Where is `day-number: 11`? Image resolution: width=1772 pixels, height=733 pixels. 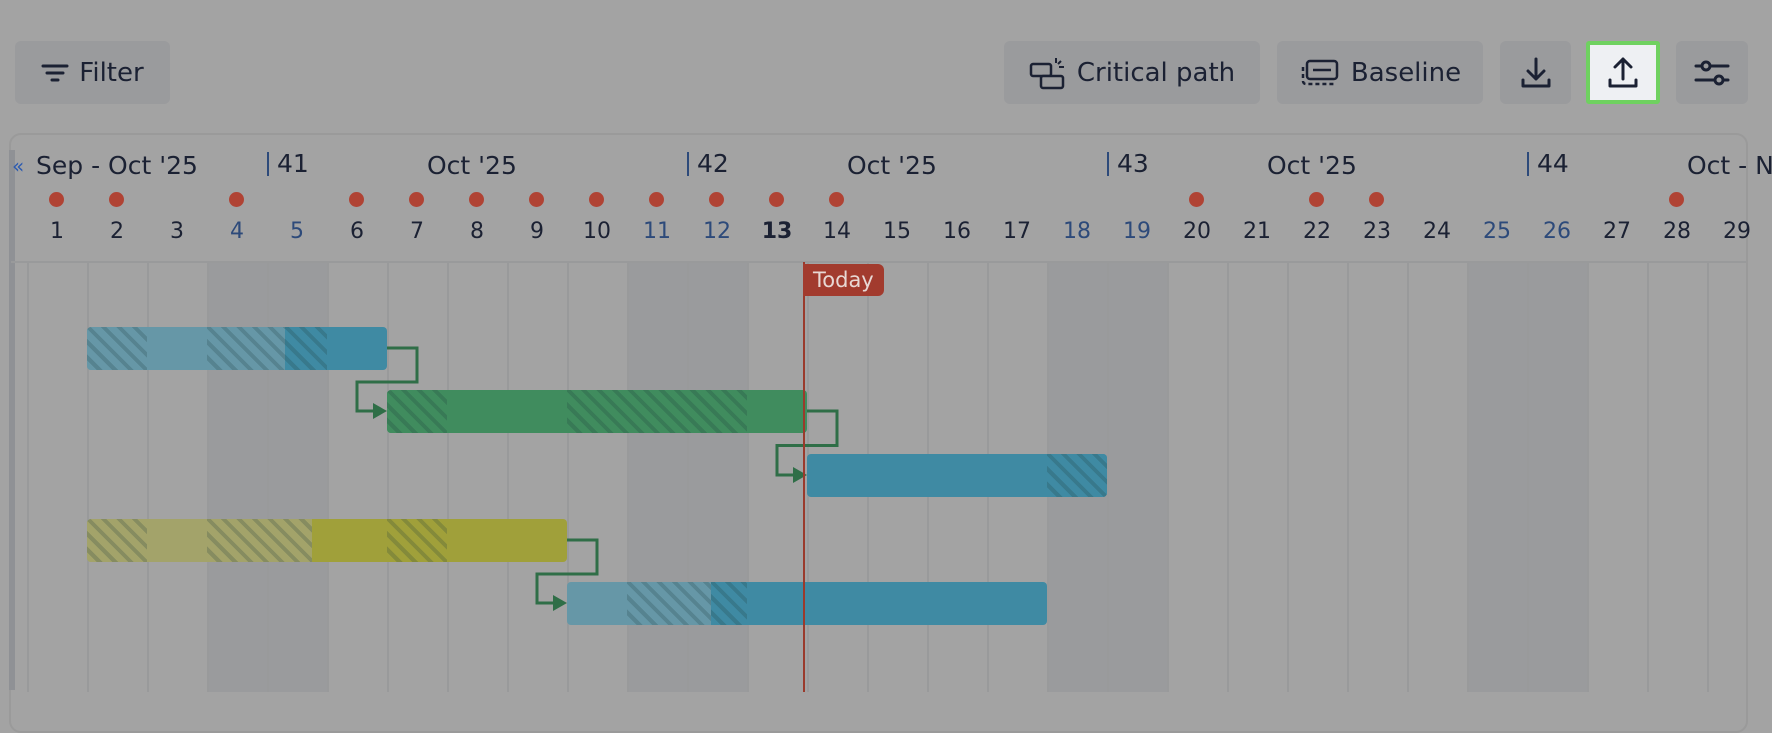 day-number: 11 is located at coordinates (657, 231).